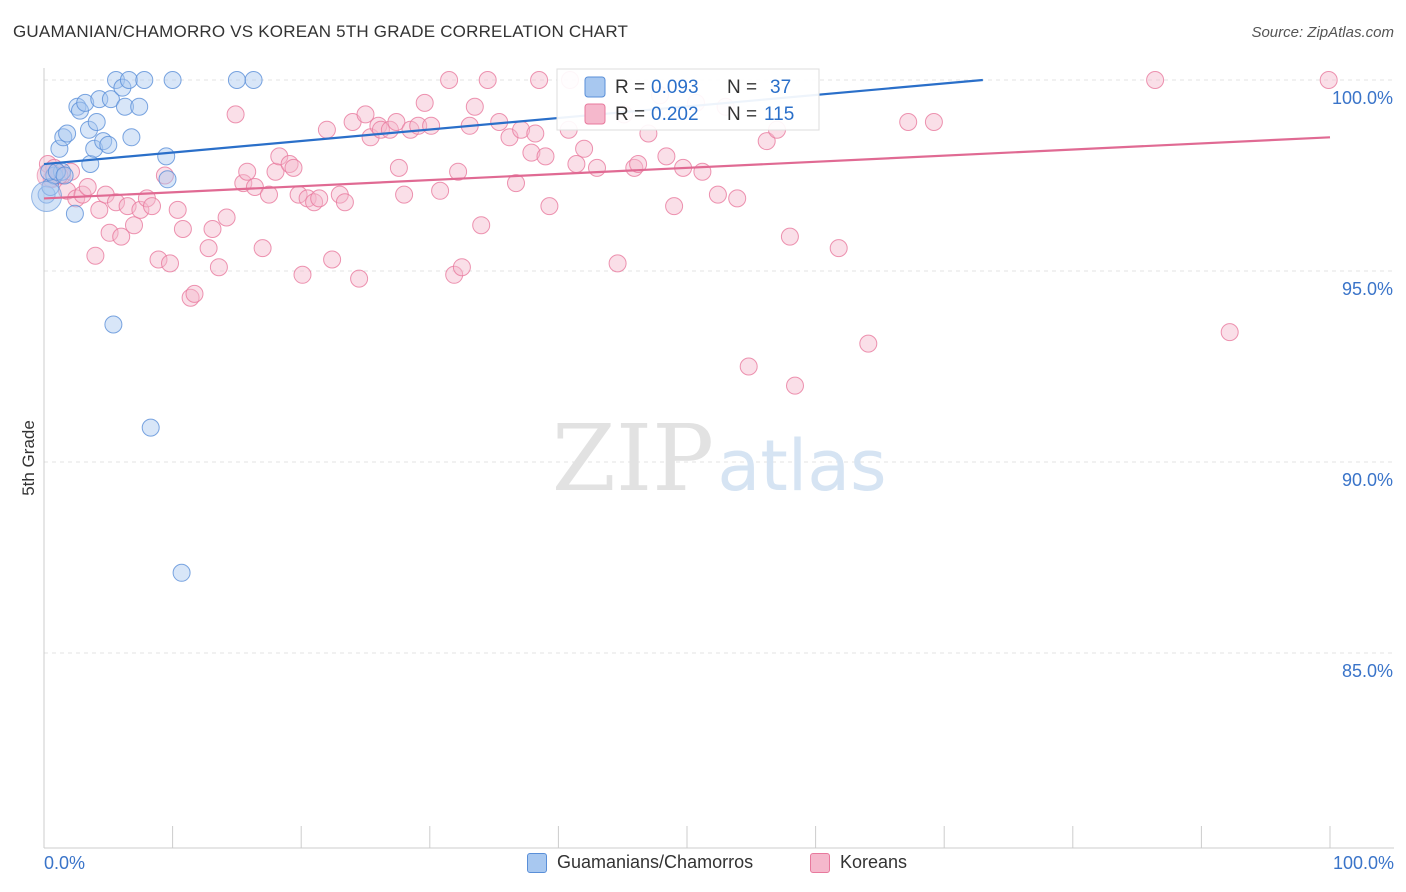  I want to click on legend-top-n-value-1: 37, so click(780, 87).